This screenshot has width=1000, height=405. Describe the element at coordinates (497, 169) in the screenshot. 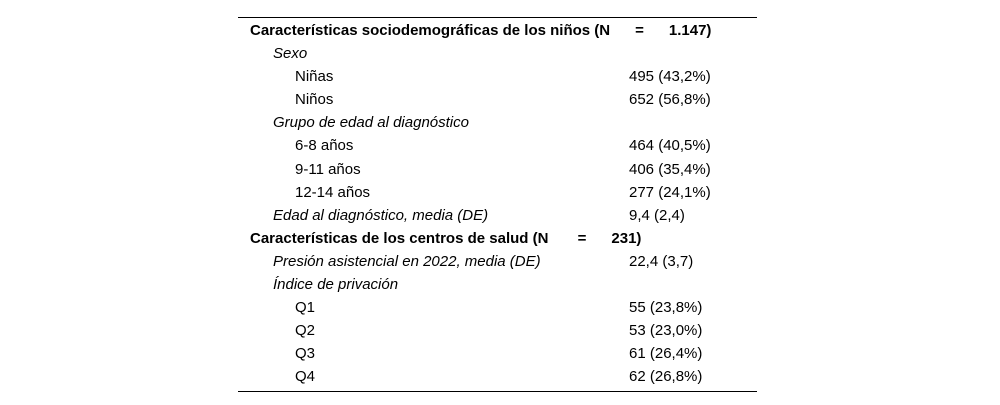

I see `table-row: 9-11 años 406 (35,4%)` at that location.